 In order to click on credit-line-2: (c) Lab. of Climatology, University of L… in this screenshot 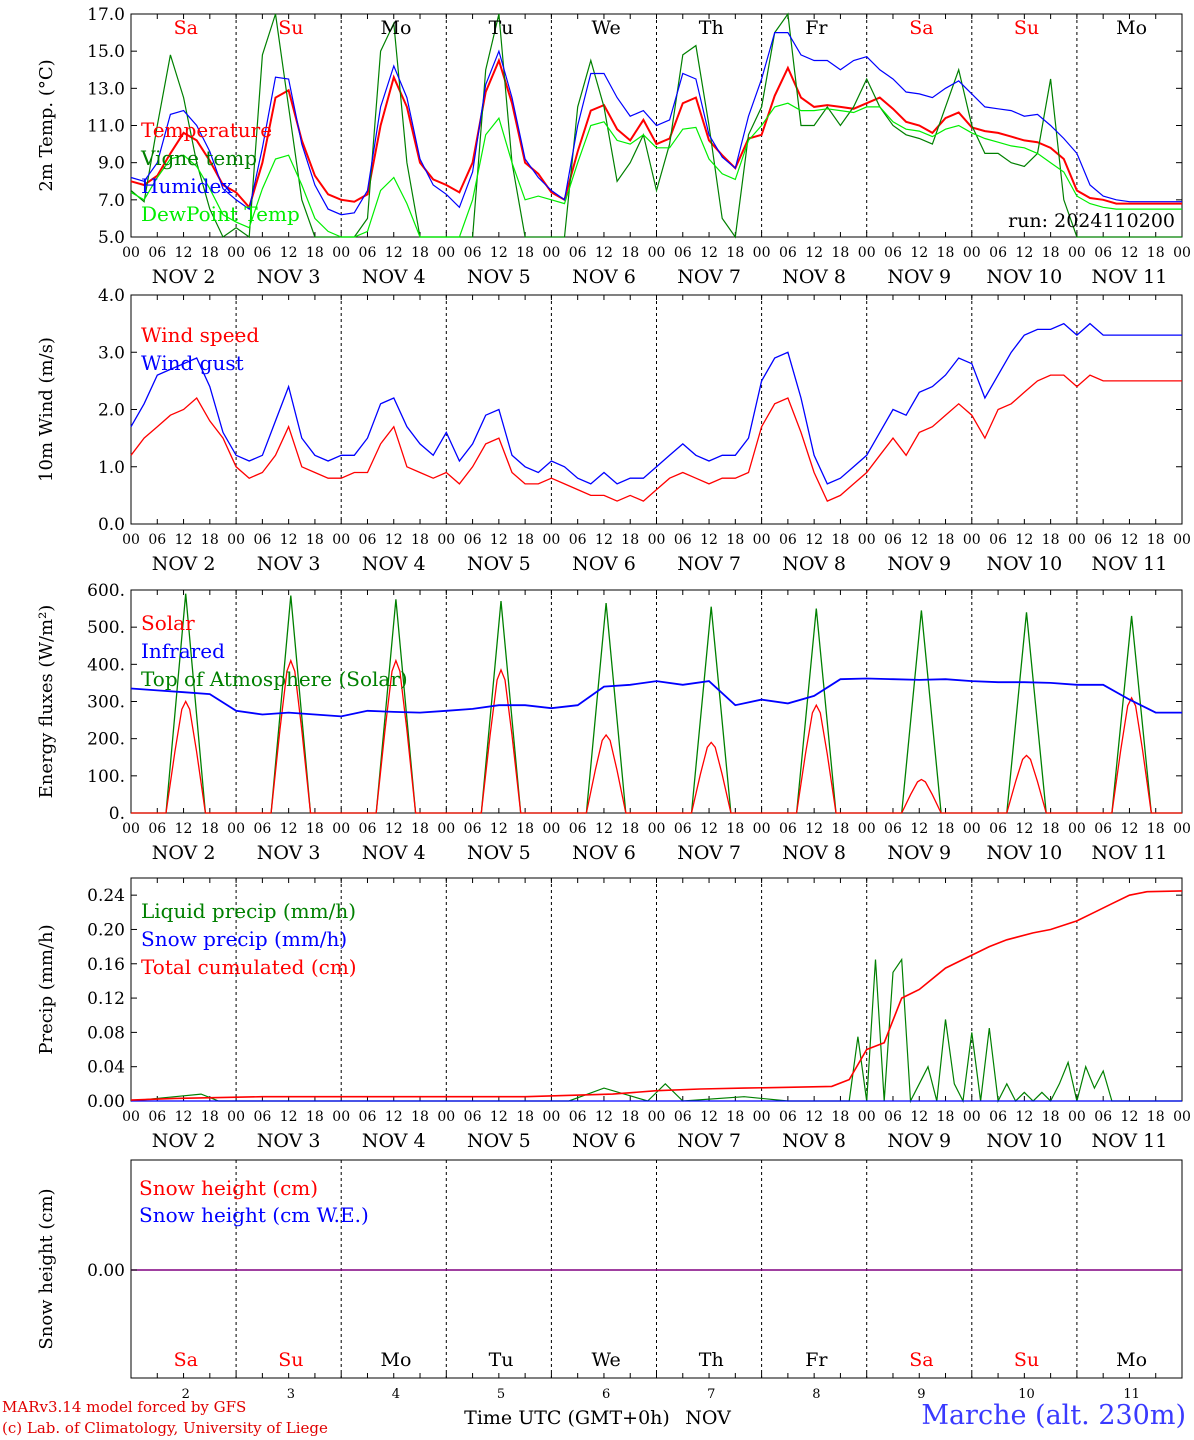, I will do `click(165, 1428)`.